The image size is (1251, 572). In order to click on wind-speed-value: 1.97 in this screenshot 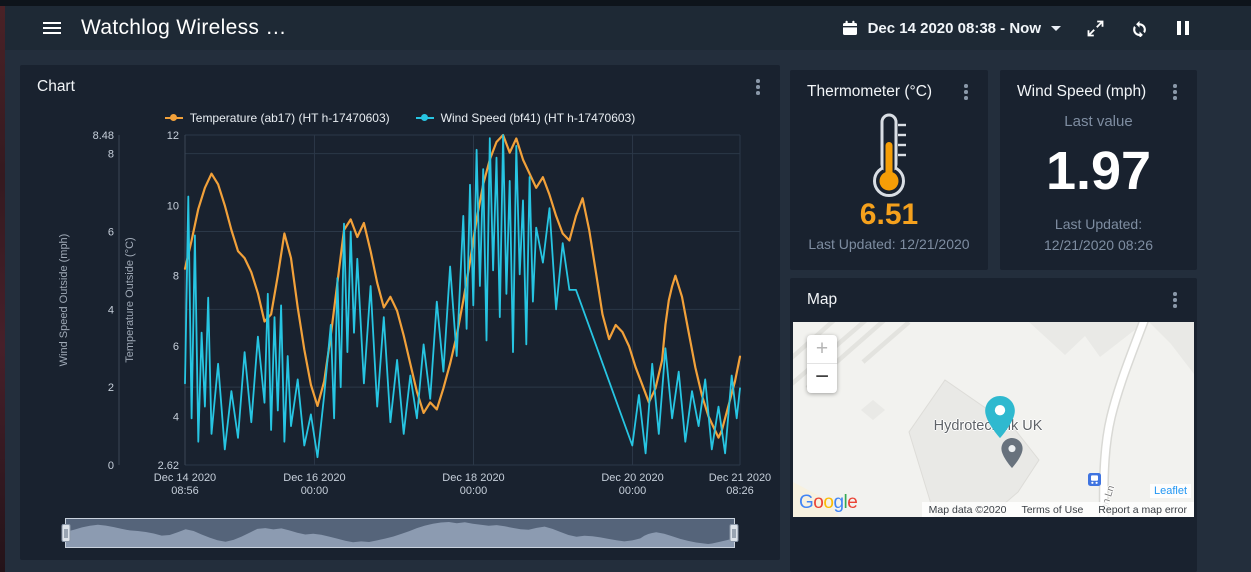, I will do `click(1098, 171)`.